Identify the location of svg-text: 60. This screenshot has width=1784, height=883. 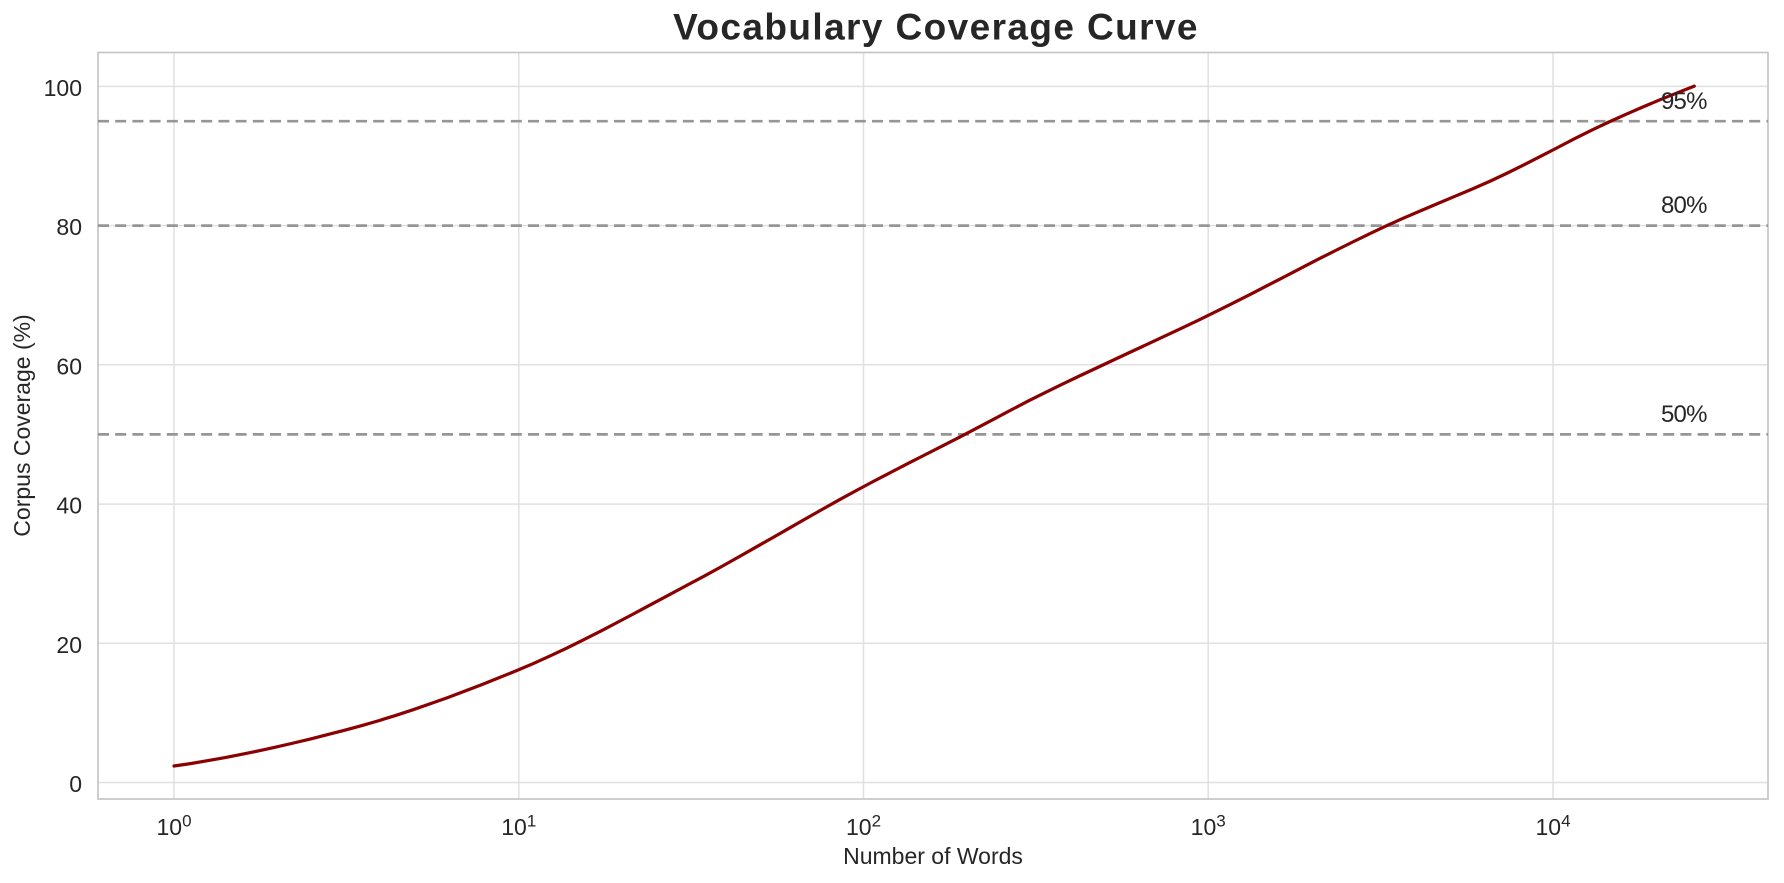
(69, 366).